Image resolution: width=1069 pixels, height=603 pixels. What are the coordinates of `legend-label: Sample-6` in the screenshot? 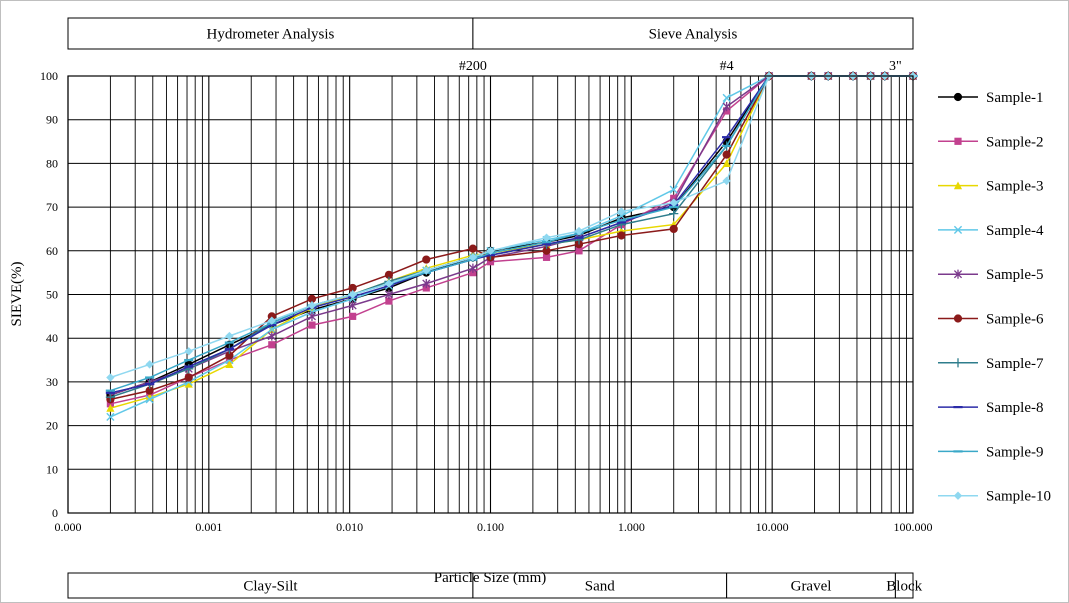 It's located at (1015, 320).